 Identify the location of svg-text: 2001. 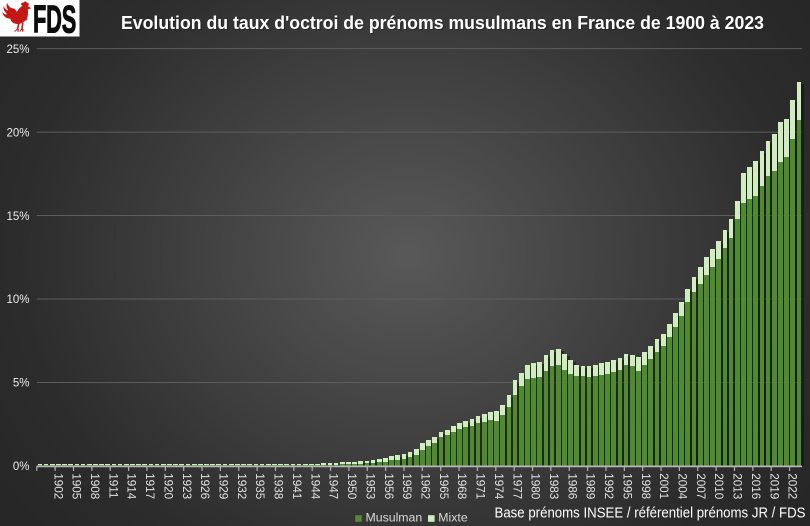
(663, 486).